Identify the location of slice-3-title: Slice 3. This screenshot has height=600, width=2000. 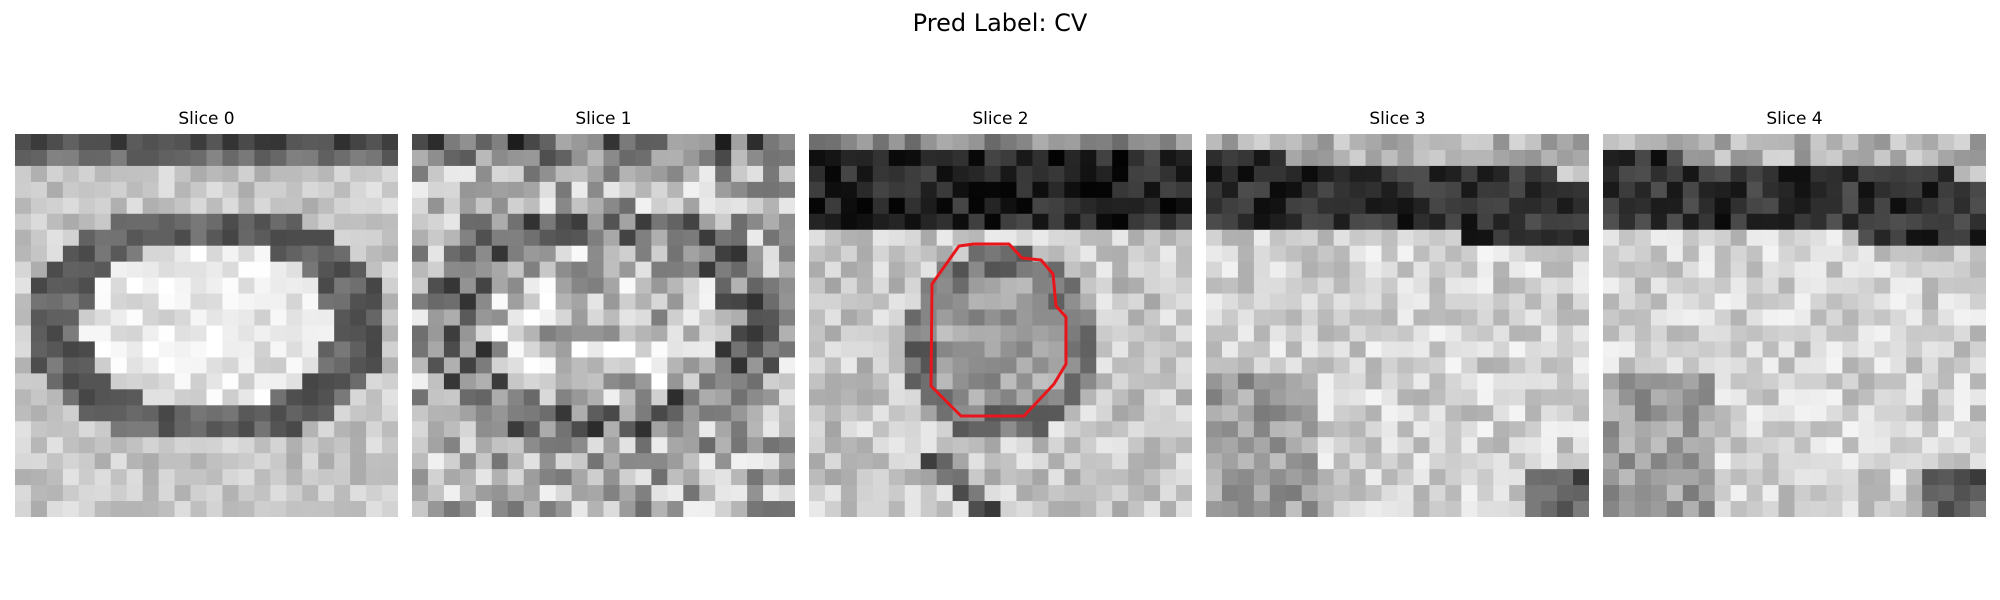
(1397, 119).